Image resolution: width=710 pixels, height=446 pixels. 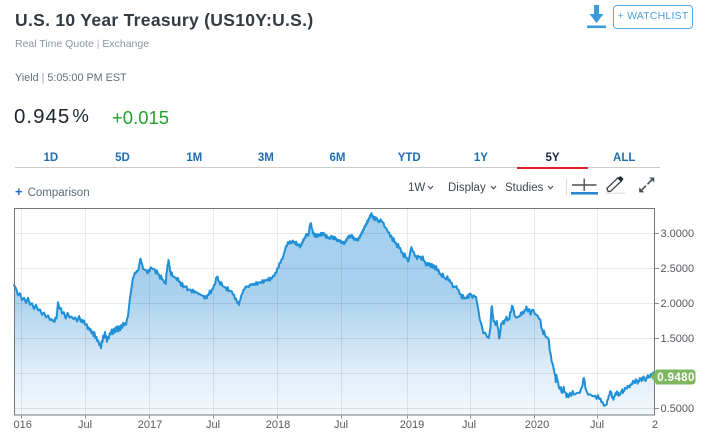 I want to click on svg-text: 0.9480, so click(x=676, y=378).